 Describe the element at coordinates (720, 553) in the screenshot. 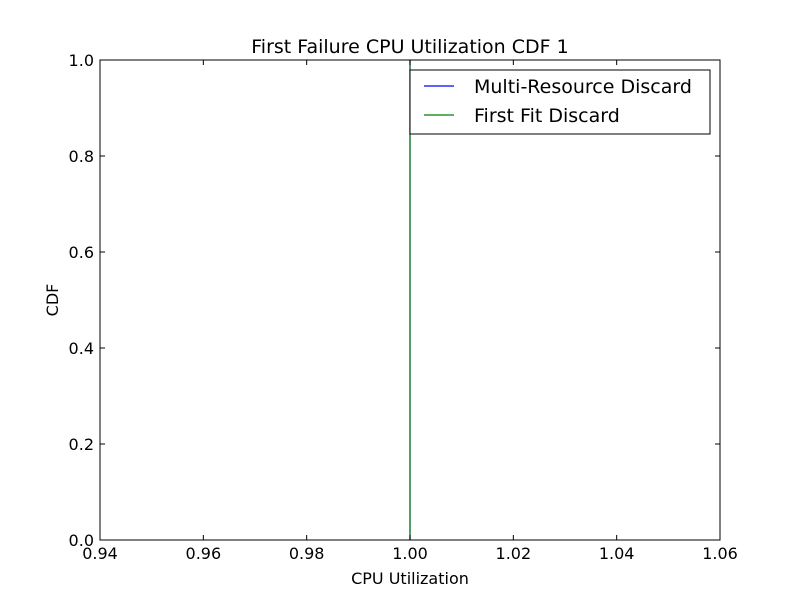

I see `x-tick-label: 1.06` at that location.